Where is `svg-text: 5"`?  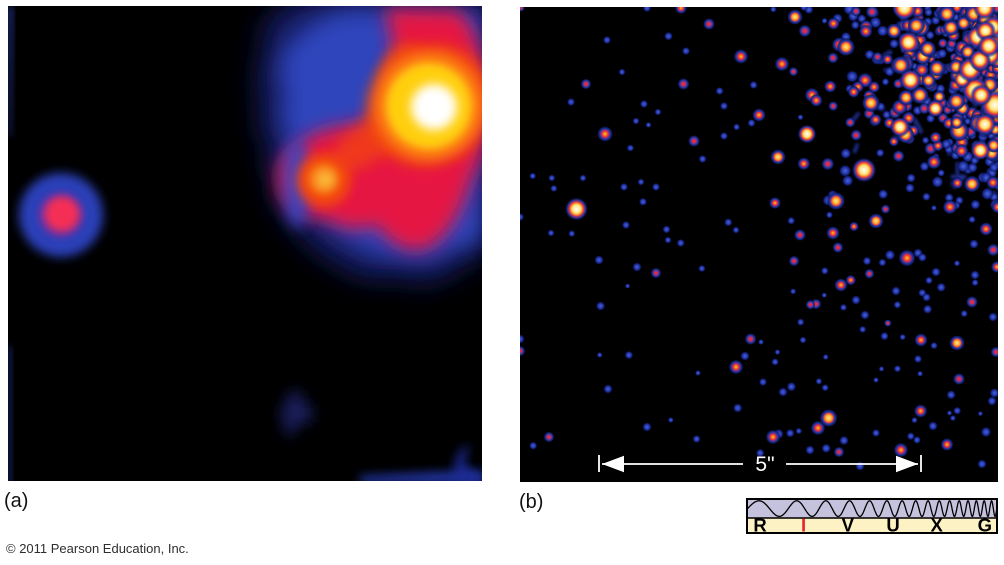 svg-text: 5" is located at coordinates (764, 464).